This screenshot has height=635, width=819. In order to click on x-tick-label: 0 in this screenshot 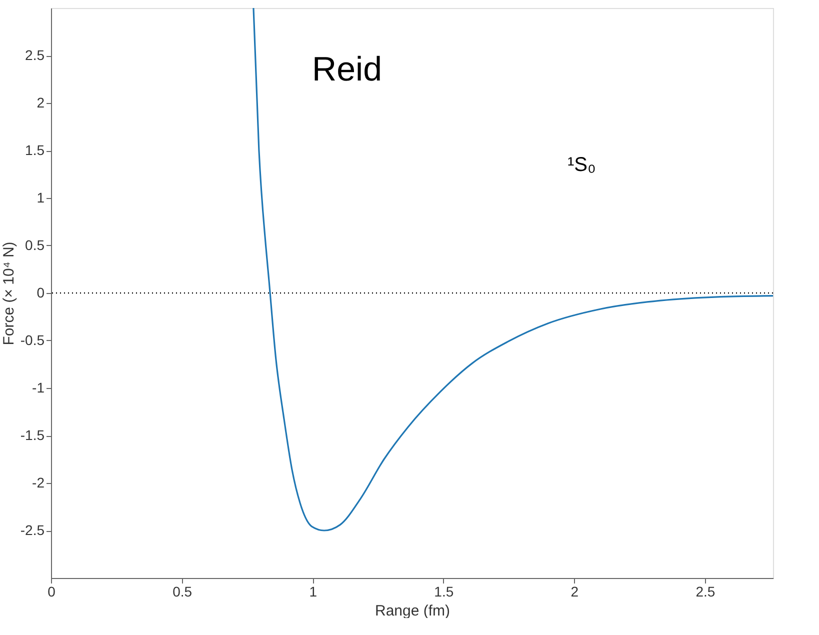, I will do `click(52, 592)`.